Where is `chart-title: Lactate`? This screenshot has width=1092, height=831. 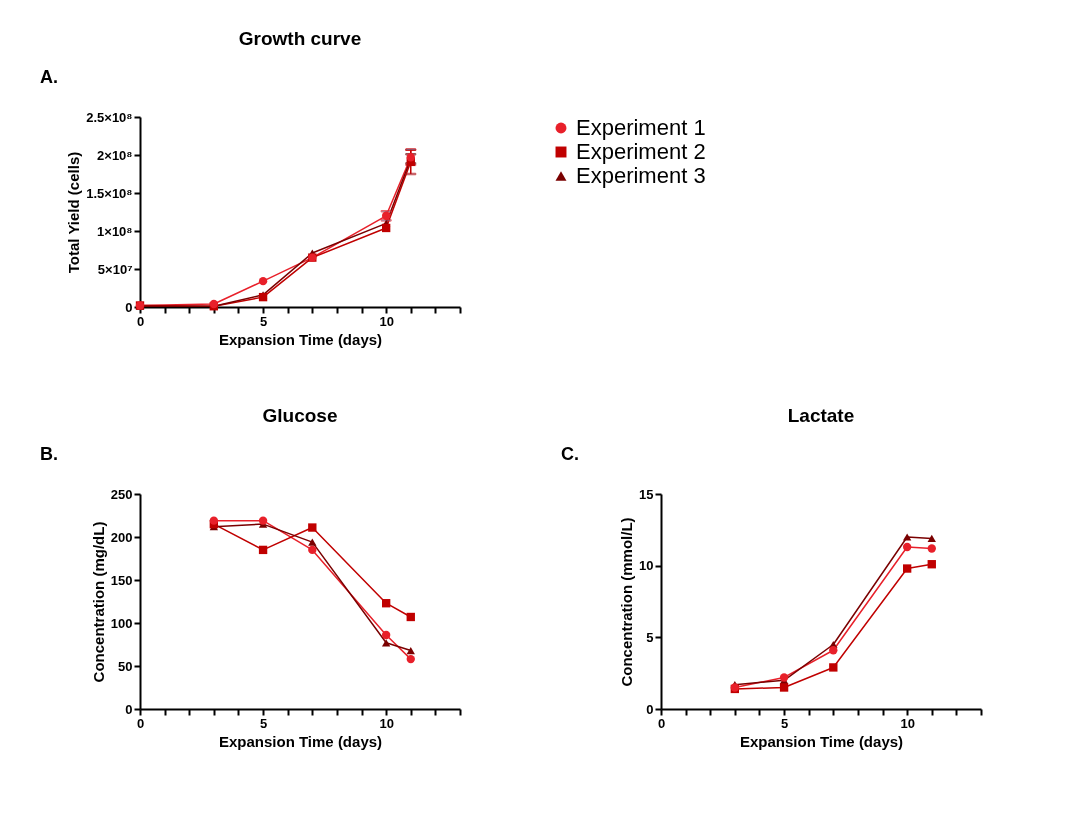 chart-title: Lactate is located at coordinates (821, 415).